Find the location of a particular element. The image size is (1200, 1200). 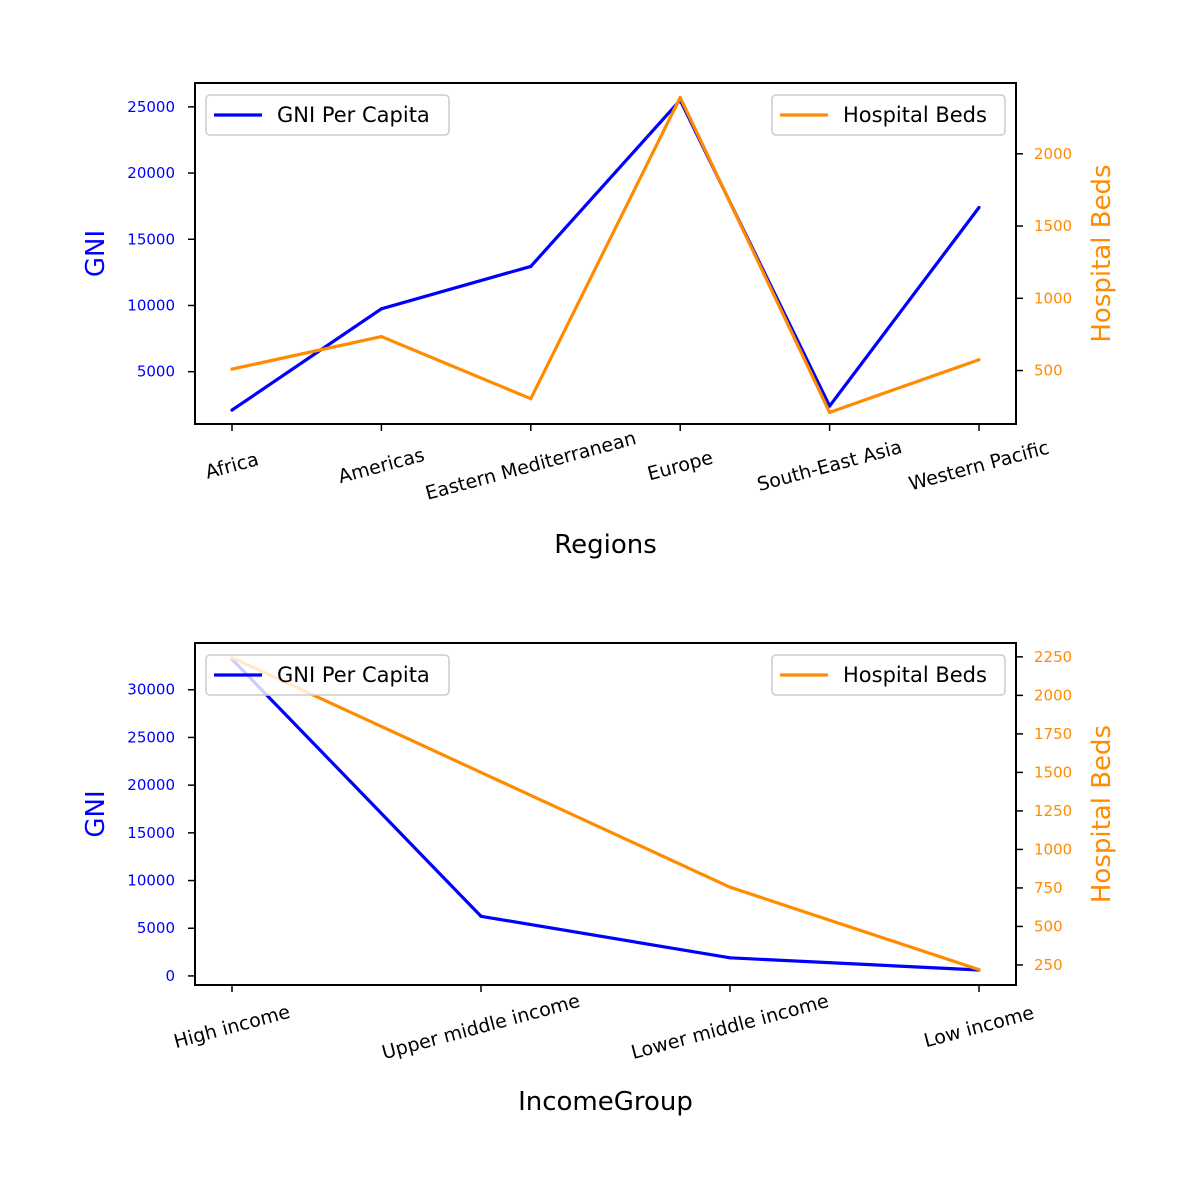

x-axis-label: Regions is located at coordinates (605, 545).